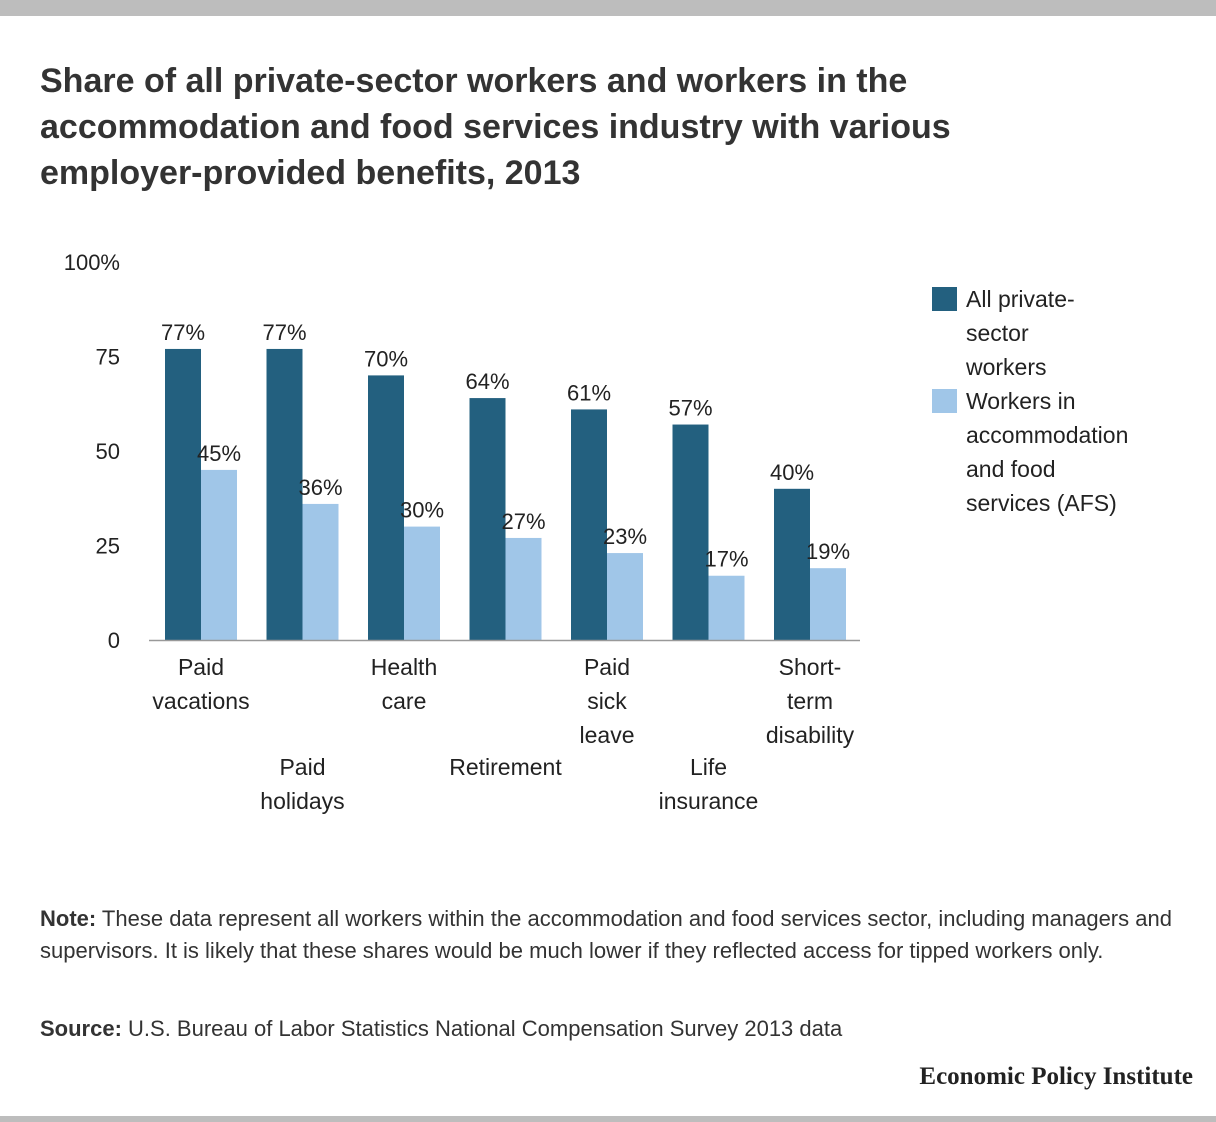  What do you see at coordinates (200, 684) in the screenshot?
I see `category-label: Paid vacations` at bounding box center [200, 684].